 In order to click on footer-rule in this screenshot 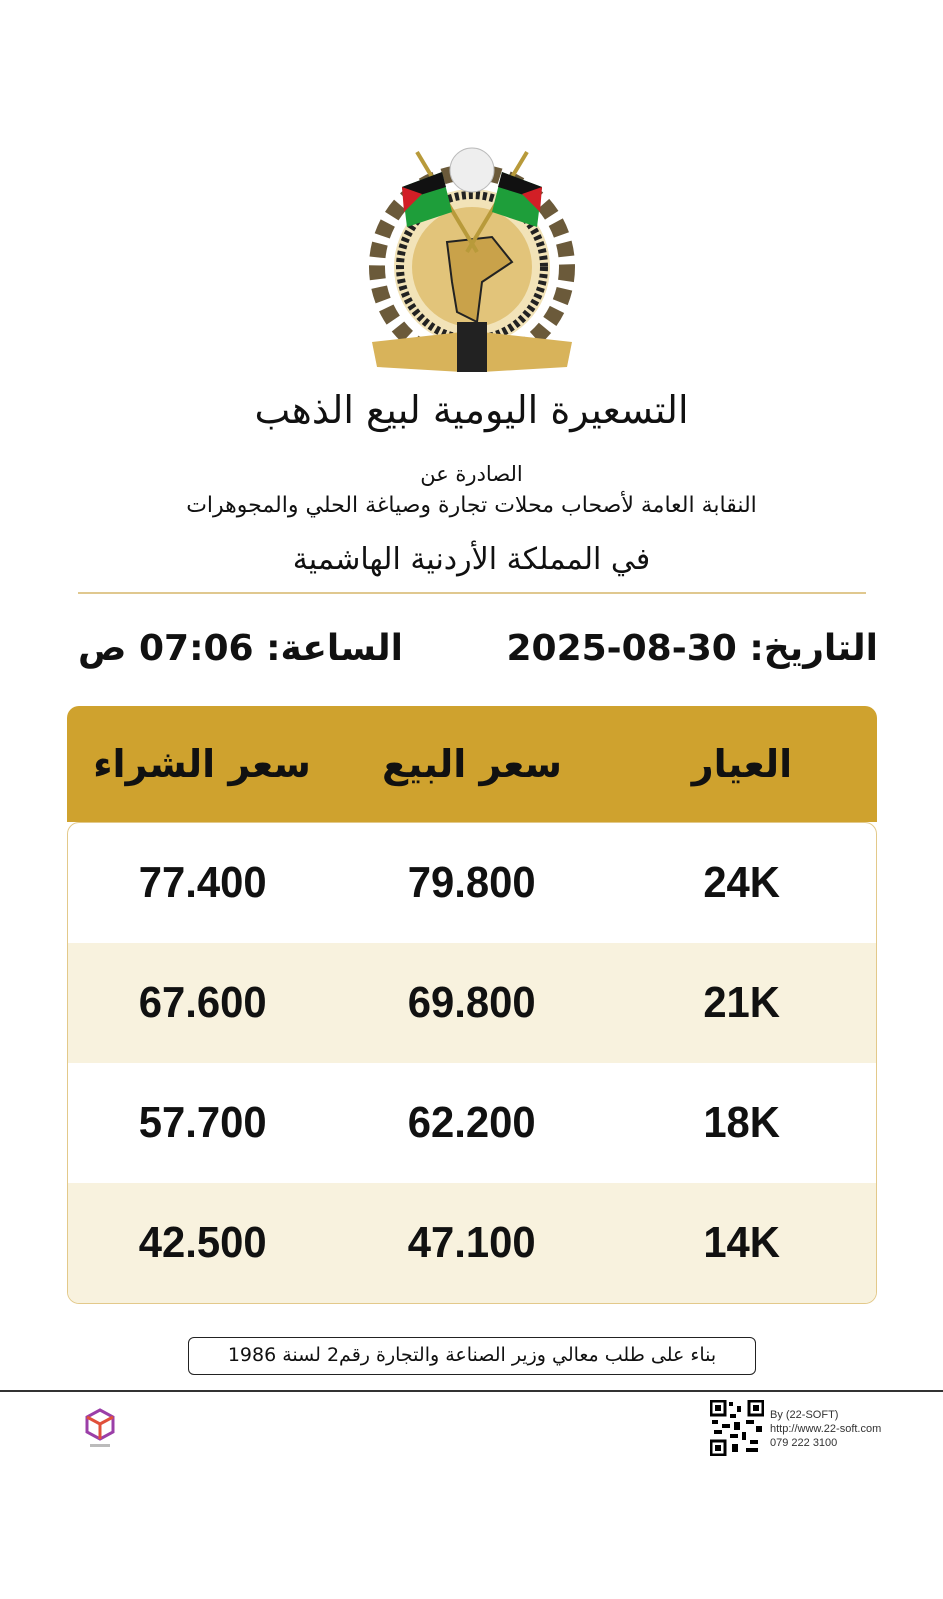, I will do `click(471, 1391)`.